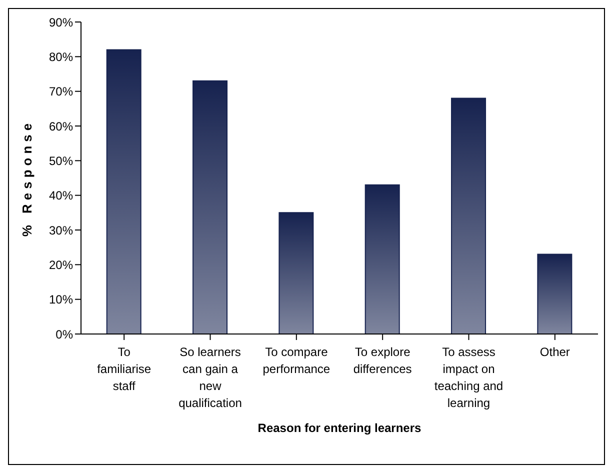 This screenshot has height=473, width=611. What do you see at coordinates (61, 22) in the screenshot?
I see `y-tick-label: 90%` at bounding box center [61, 22].